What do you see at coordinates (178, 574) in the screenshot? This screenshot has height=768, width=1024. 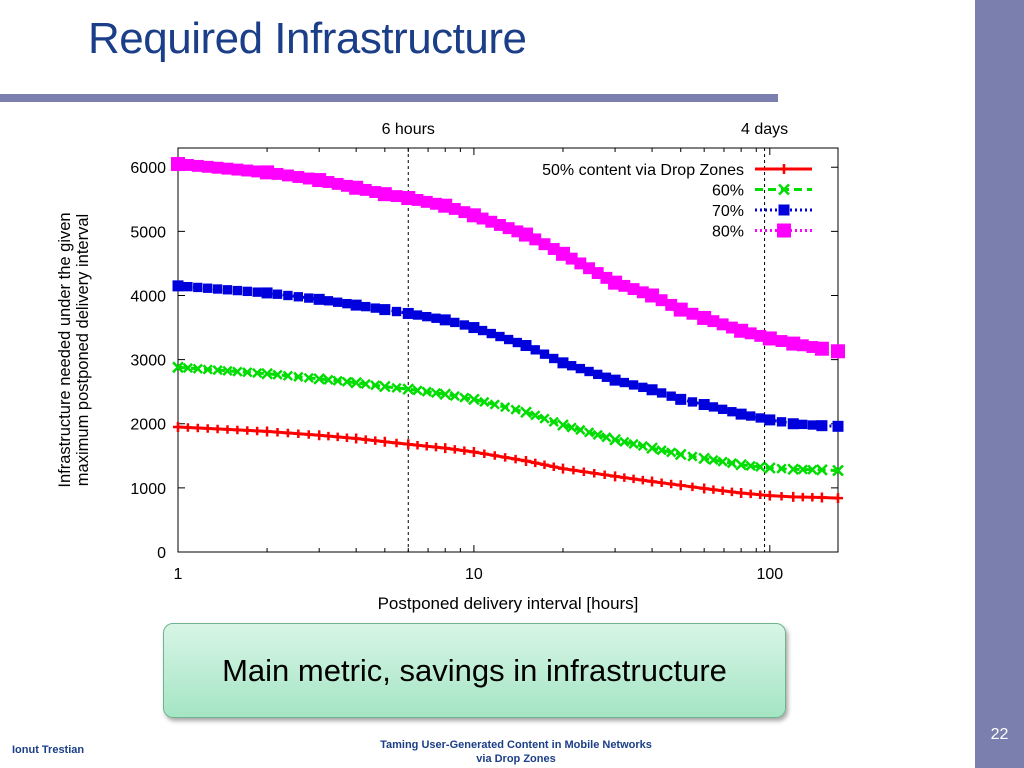 I see `x-tick-label: 1` at bounding box center [178, 574].